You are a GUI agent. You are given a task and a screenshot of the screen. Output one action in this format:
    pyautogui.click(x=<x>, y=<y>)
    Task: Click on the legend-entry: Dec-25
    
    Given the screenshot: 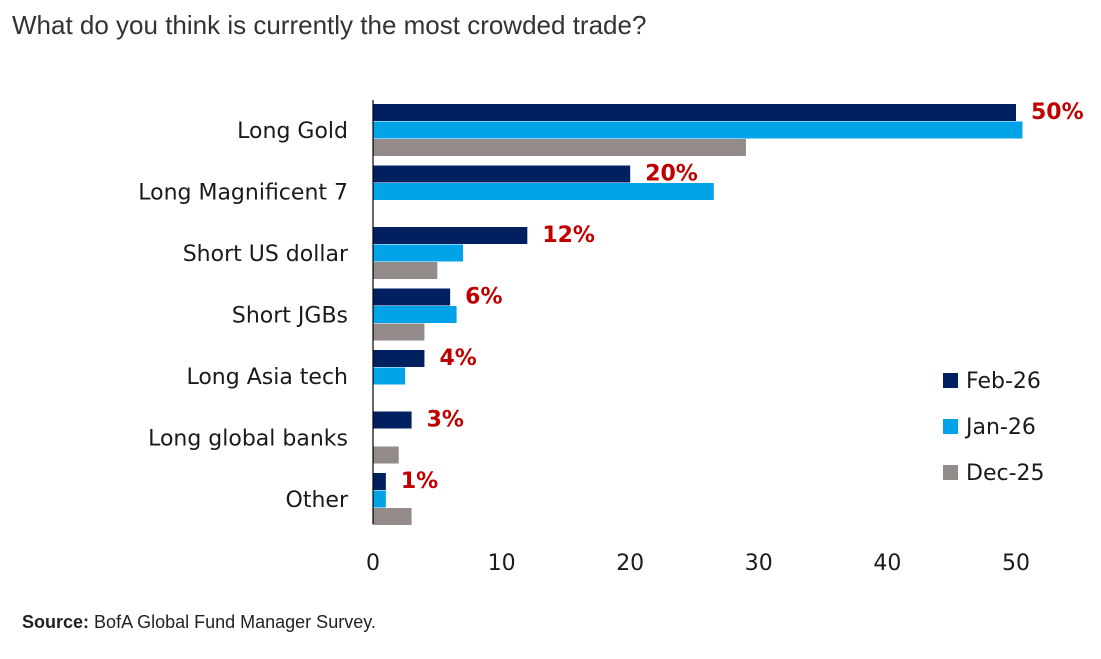 What is the action you would take?
    pyautogui.click(x=1005, y=473)
    